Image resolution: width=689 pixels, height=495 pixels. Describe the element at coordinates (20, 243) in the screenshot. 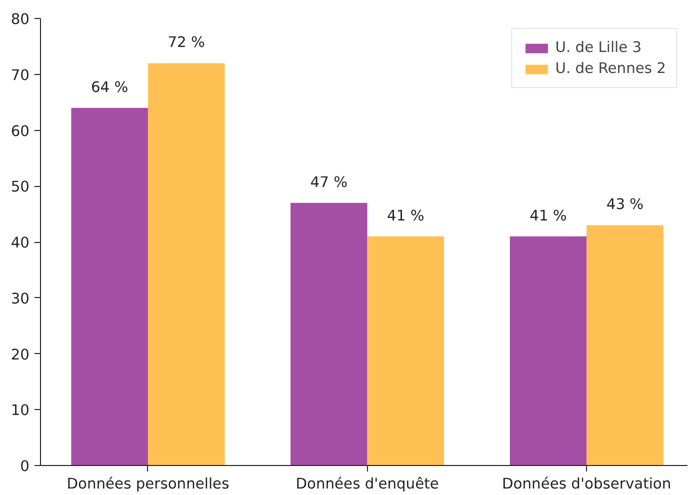

I see `y-tick-label: 40` at that location.